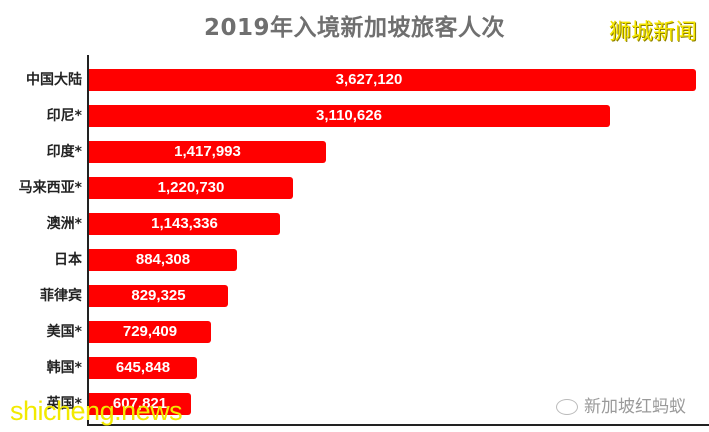 Image resolution: width=709 pixels, height=432 pixels. What do you see at coordinates (64, 332) in the screenshot?
I see `category-label: 美国*` at bounding box center [64, 332].